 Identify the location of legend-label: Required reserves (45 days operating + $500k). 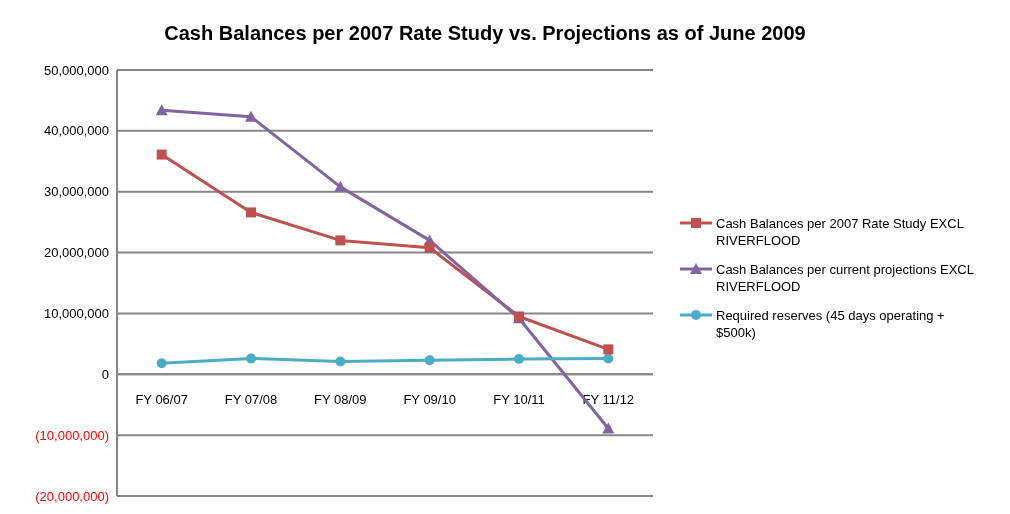
(830, 324).